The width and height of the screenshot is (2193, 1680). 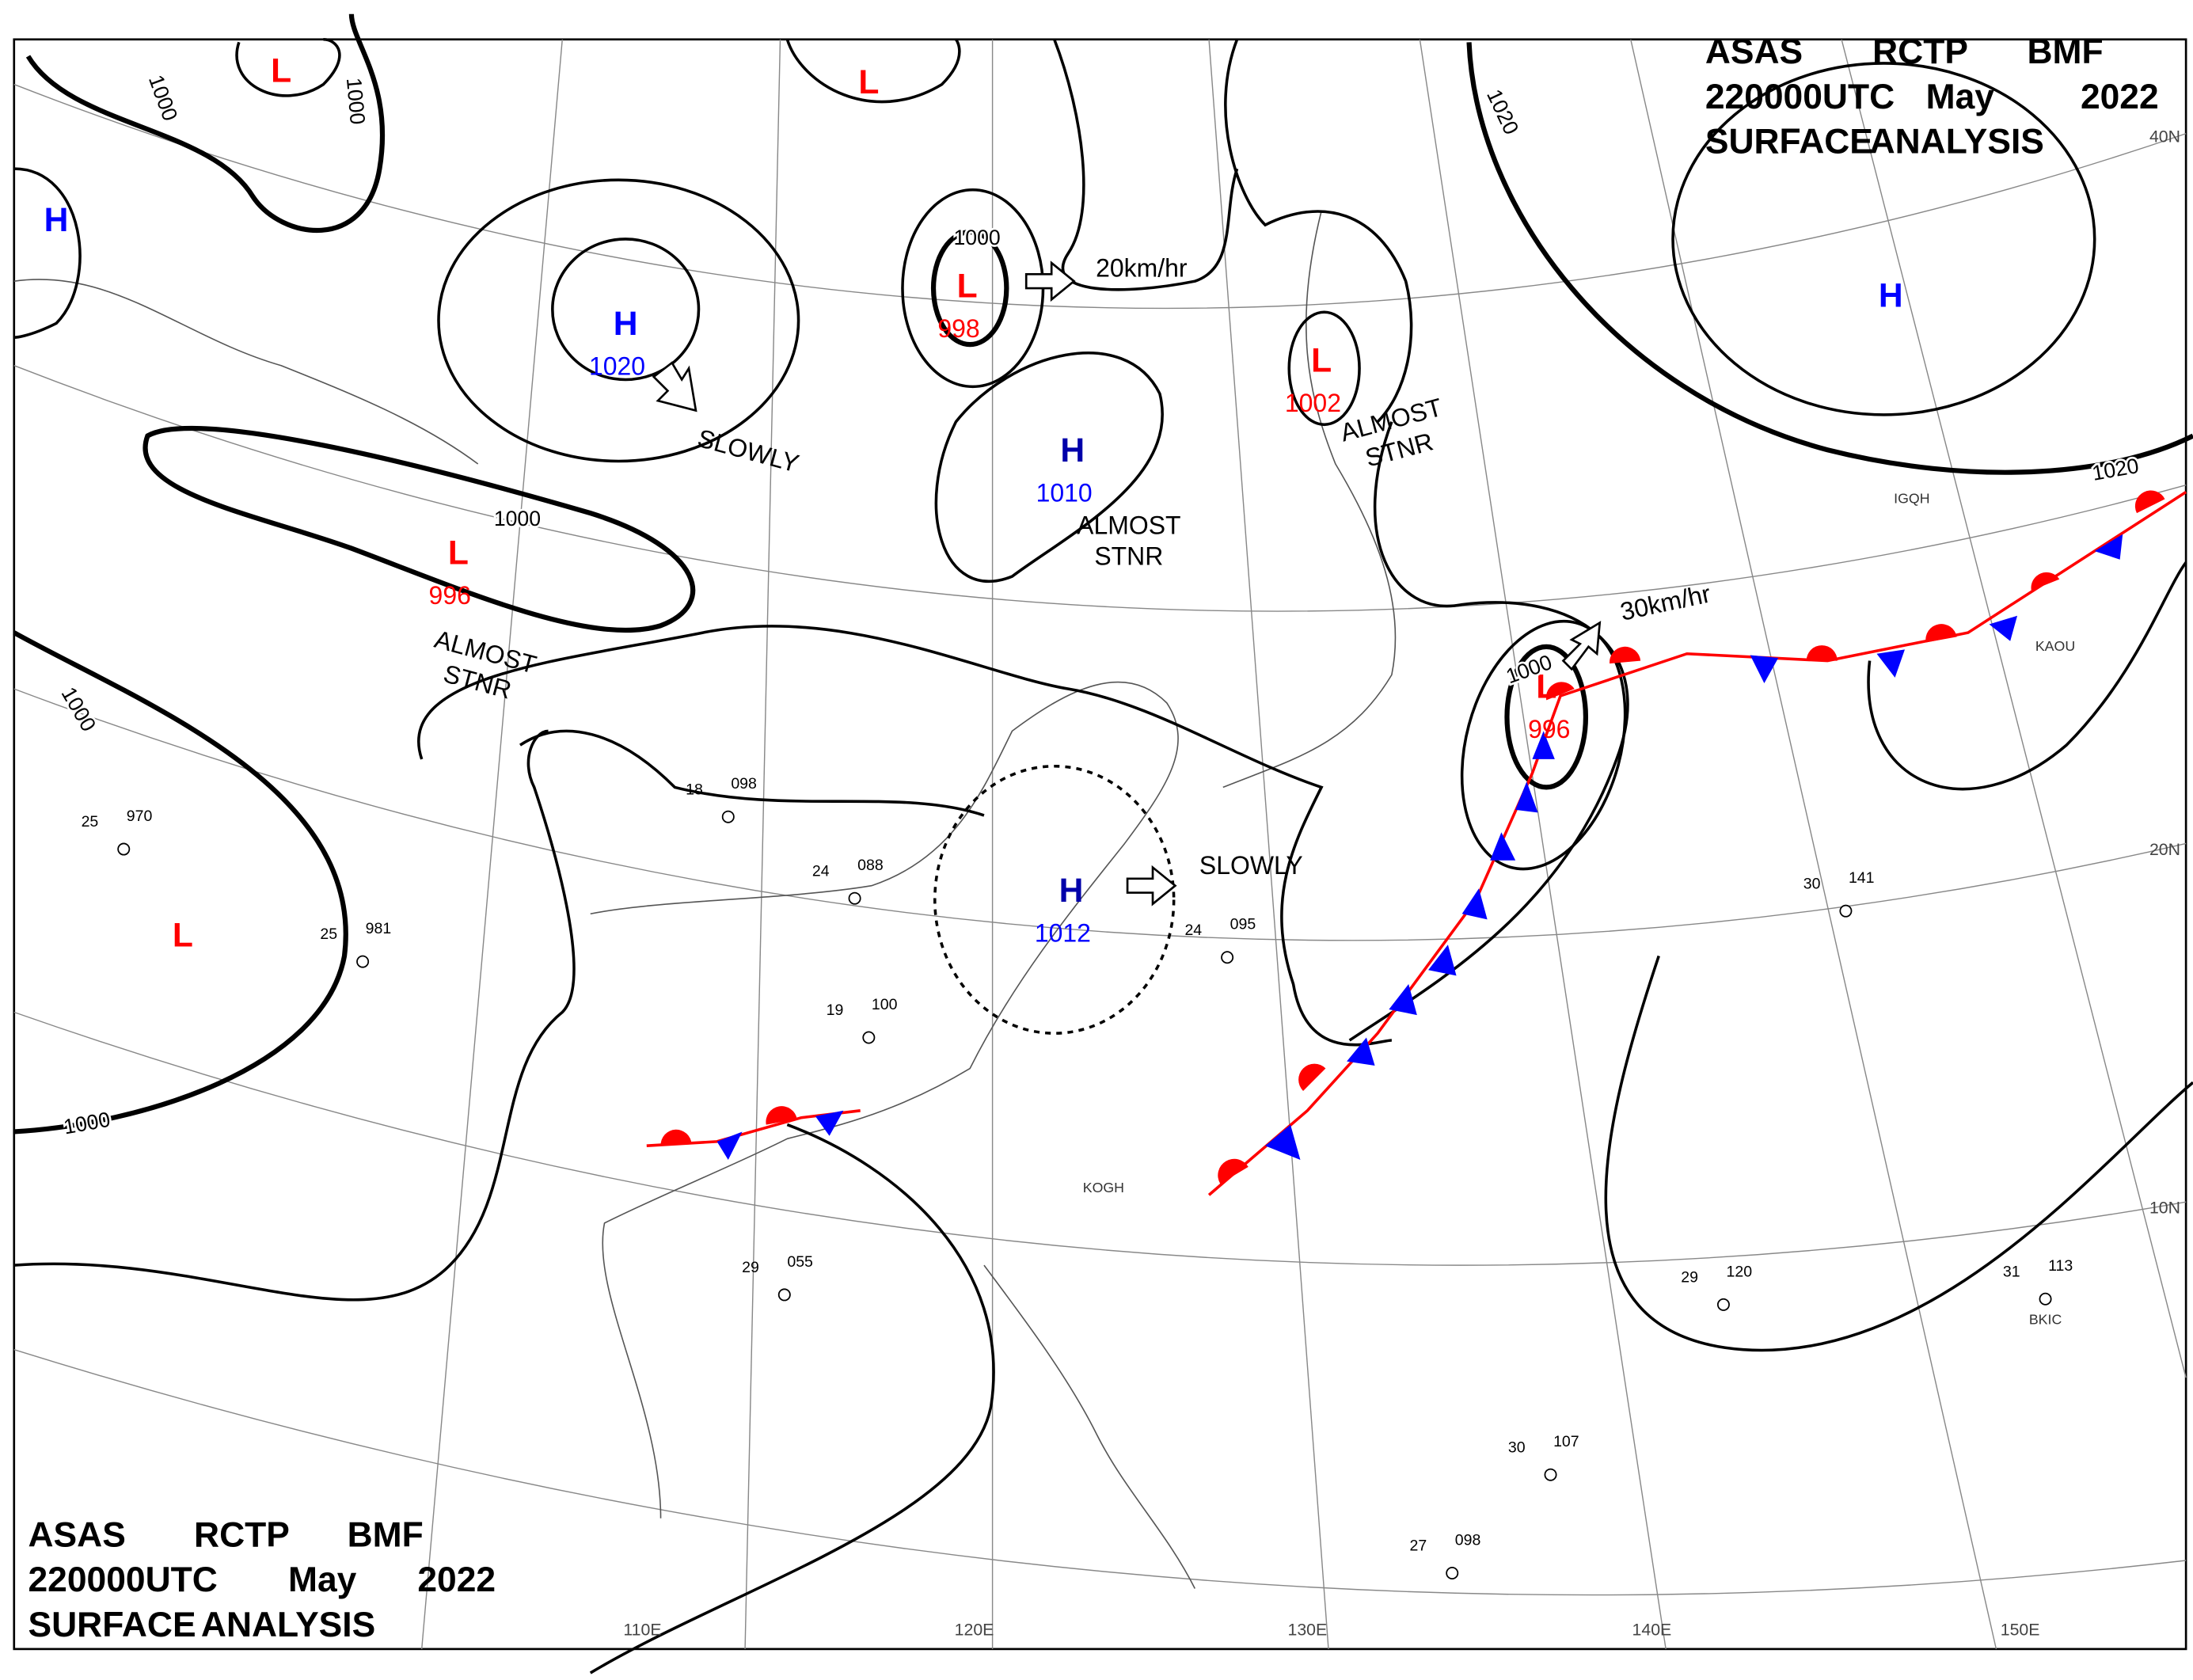 What do you see at coordinates (1862, 878) in the screenshot?
I see `station-pressure: 141` at bounding box center [1862, 878].